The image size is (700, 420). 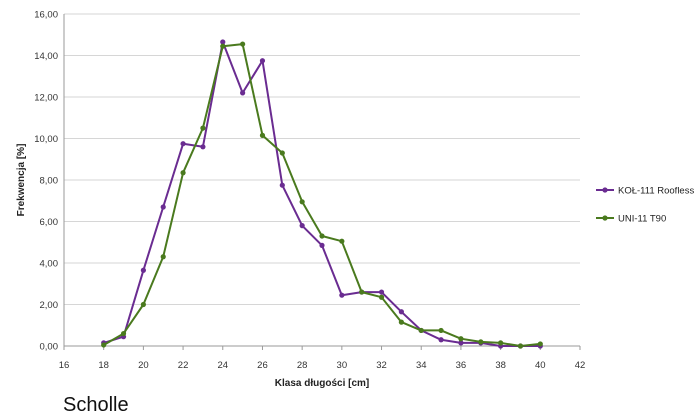 I want to click on x-axis-title: Klasa długości [cm], so click(x=322, y=383).